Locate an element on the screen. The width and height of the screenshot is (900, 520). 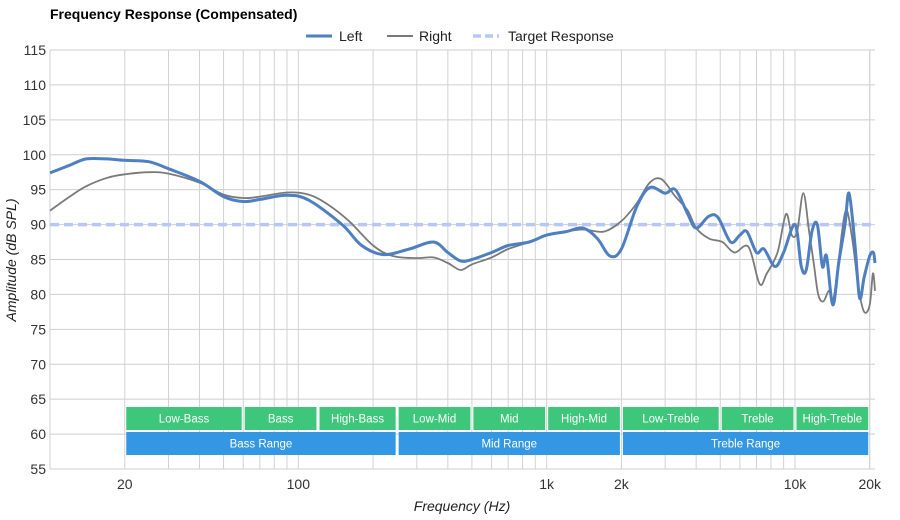
range-band-label: Treble Range is located at coordinates (745, 445).